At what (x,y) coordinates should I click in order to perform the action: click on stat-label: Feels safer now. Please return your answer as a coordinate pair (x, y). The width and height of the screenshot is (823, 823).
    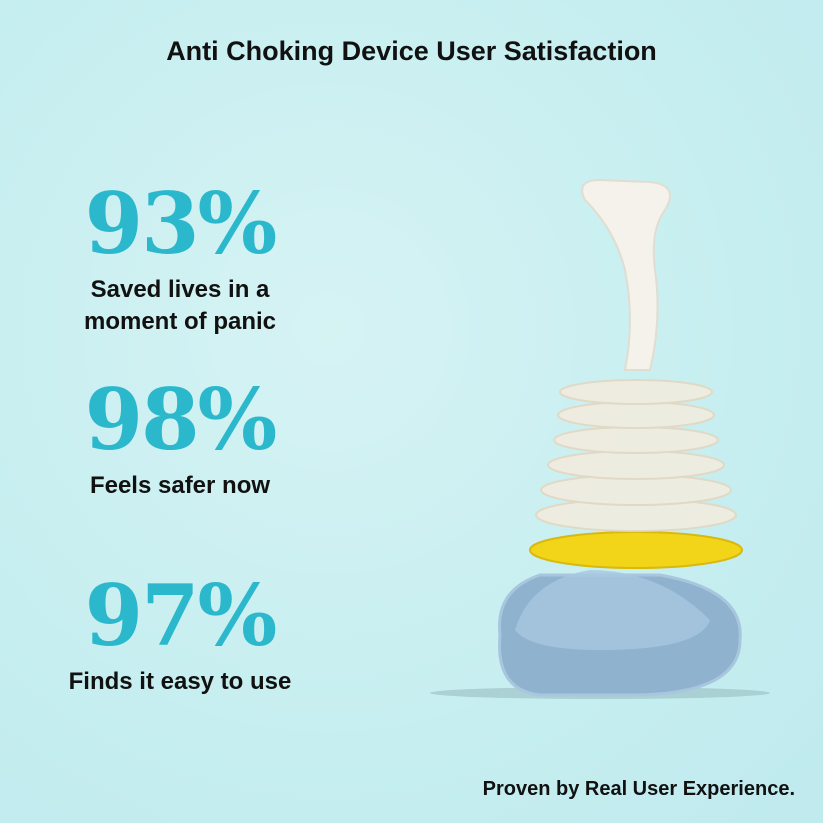
    Looking at the image, I should click on (180, 485).